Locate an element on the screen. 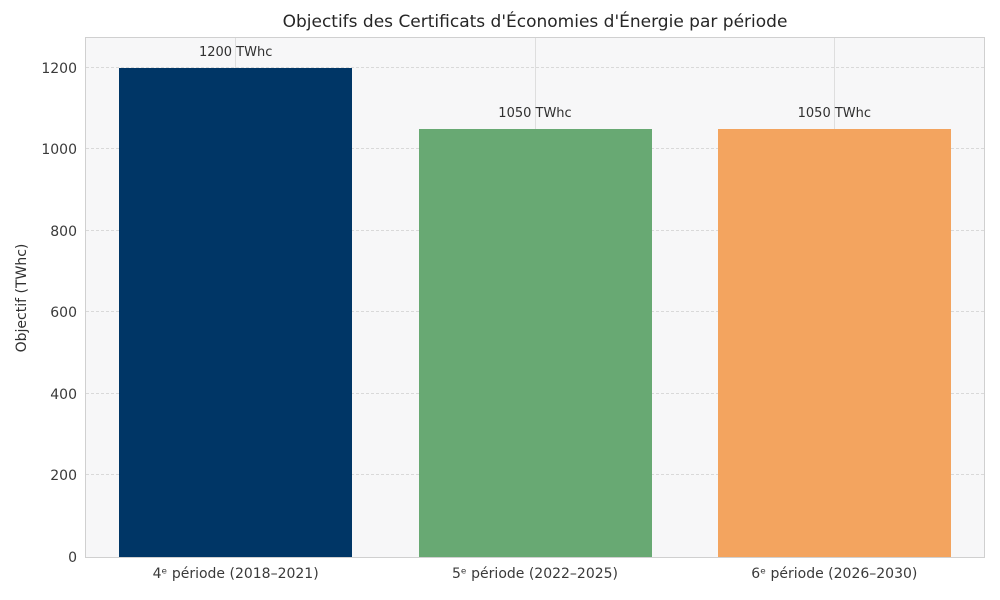 The image size is (1000, 600). y-tick-label: 600 is located at coordinates (63, 313).